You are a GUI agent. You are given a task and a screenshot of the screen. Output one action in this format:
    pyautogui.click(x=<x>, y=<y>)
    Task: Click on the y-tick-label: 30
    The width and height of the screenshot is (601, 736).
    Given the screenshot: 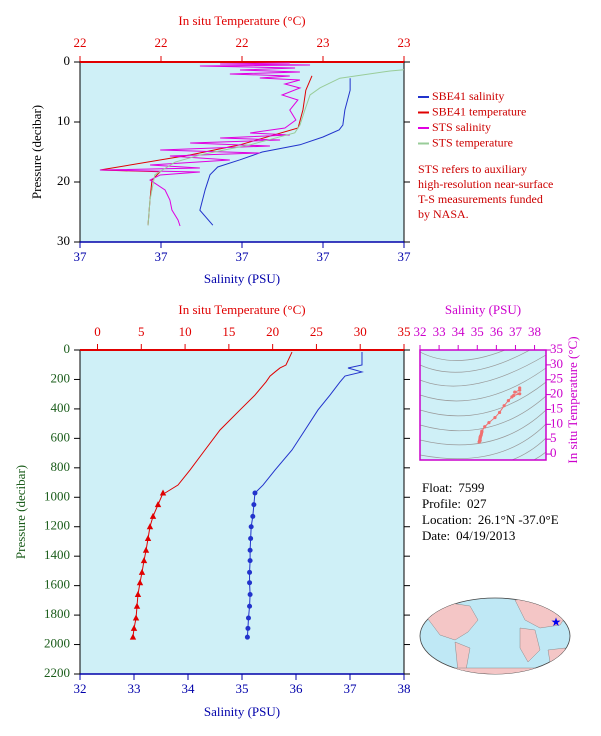 What is the action you would take?
    pyautogui.click(x=63, y=240)
    